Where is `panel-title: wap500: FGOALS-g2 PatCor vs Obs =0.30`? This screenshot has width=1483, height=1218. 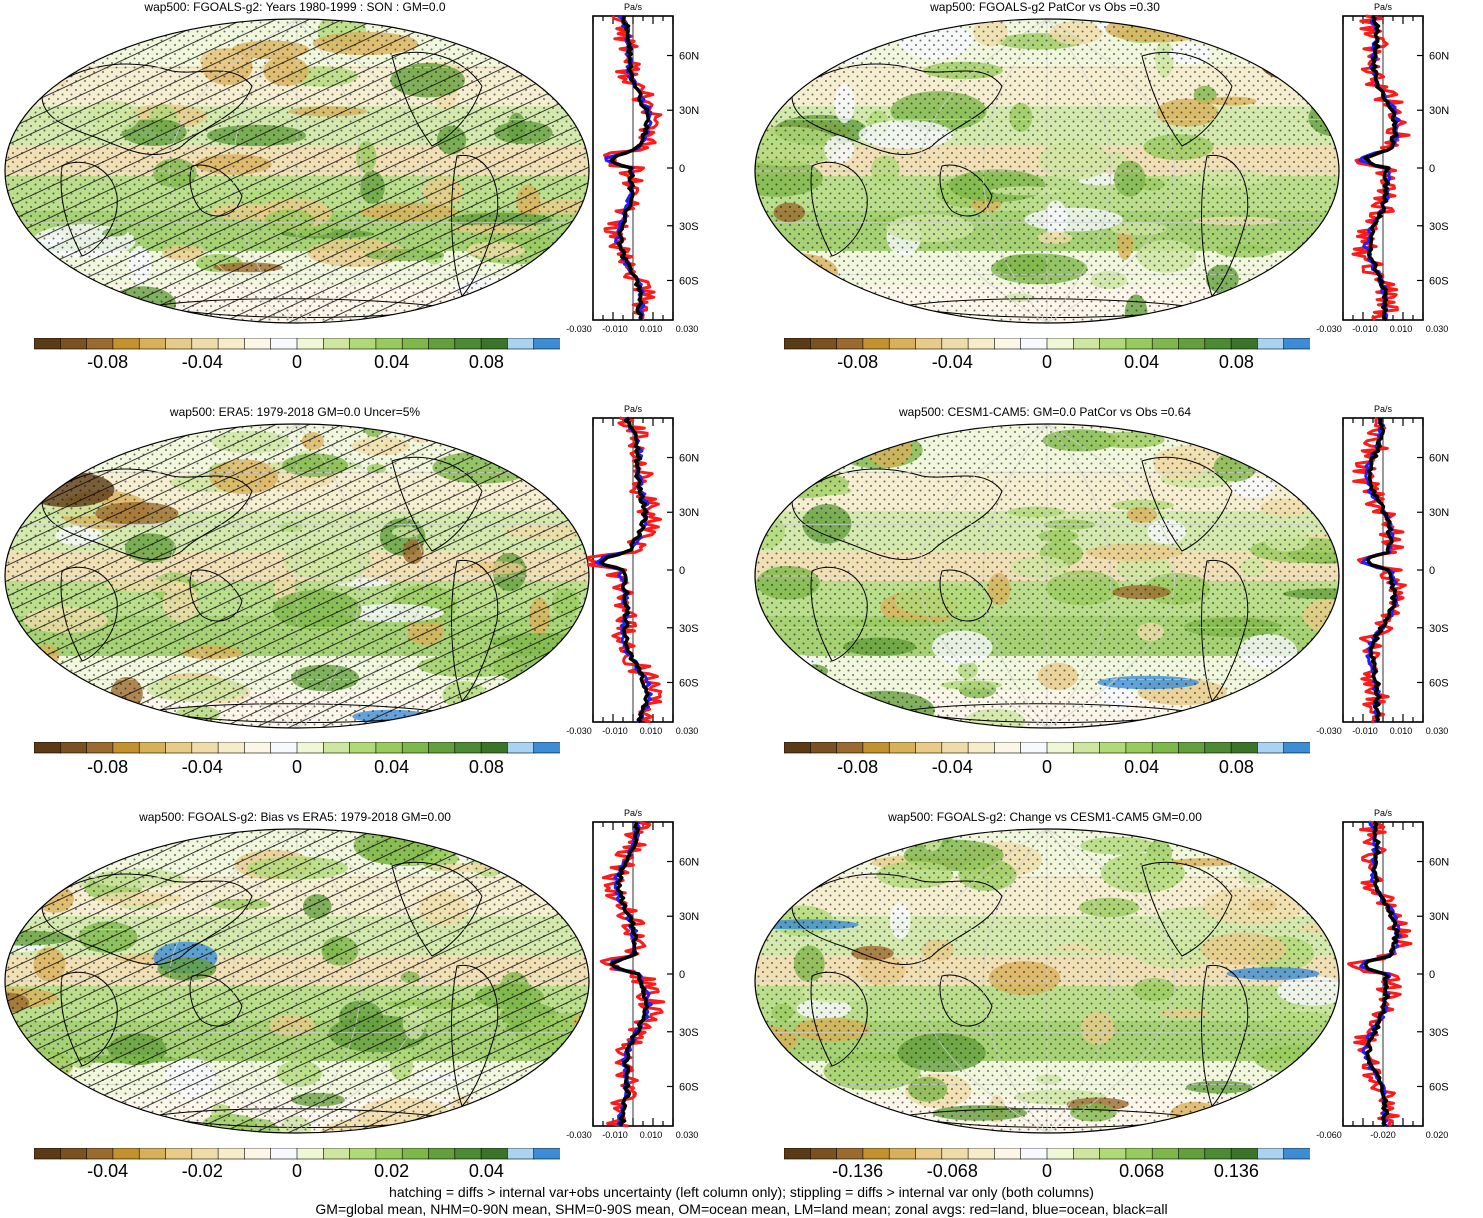 panel-title: wap500: FGOALS-g2 PatCor vs Obs =0.30 is located at coordinates (1045, 7).